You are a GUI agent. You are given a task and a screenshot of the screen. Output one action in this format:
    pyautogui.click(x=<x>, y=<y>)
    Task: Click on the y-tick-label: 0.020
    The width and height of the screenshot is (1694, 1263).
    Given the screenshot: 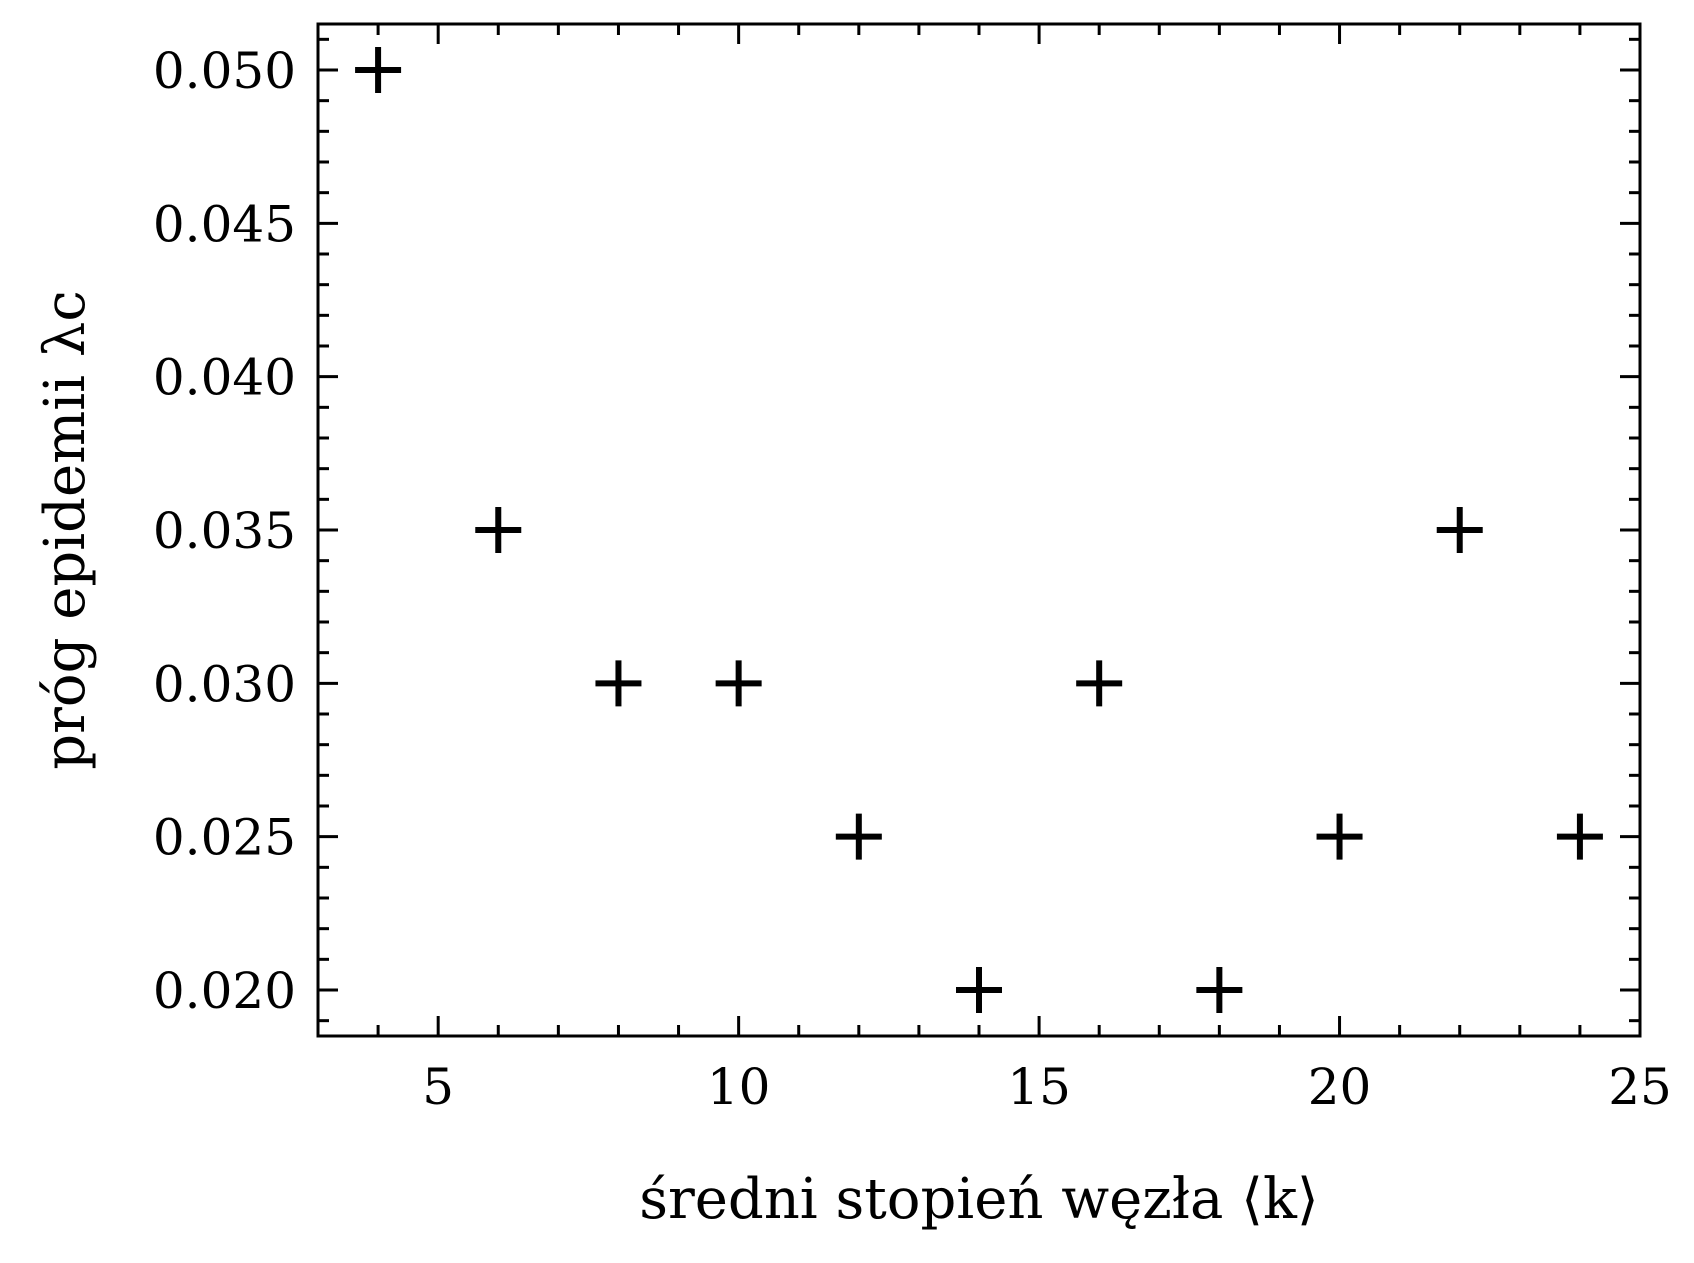 What is the action you would take?
    pyautogui.click(x=224, y=991)
    